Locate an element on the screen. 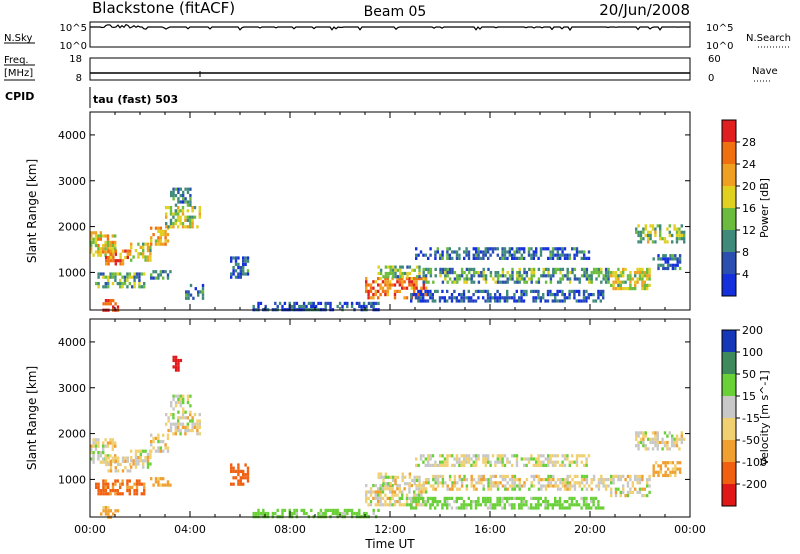  nsky-label: N.Sky is located at coordinates (18, 38).